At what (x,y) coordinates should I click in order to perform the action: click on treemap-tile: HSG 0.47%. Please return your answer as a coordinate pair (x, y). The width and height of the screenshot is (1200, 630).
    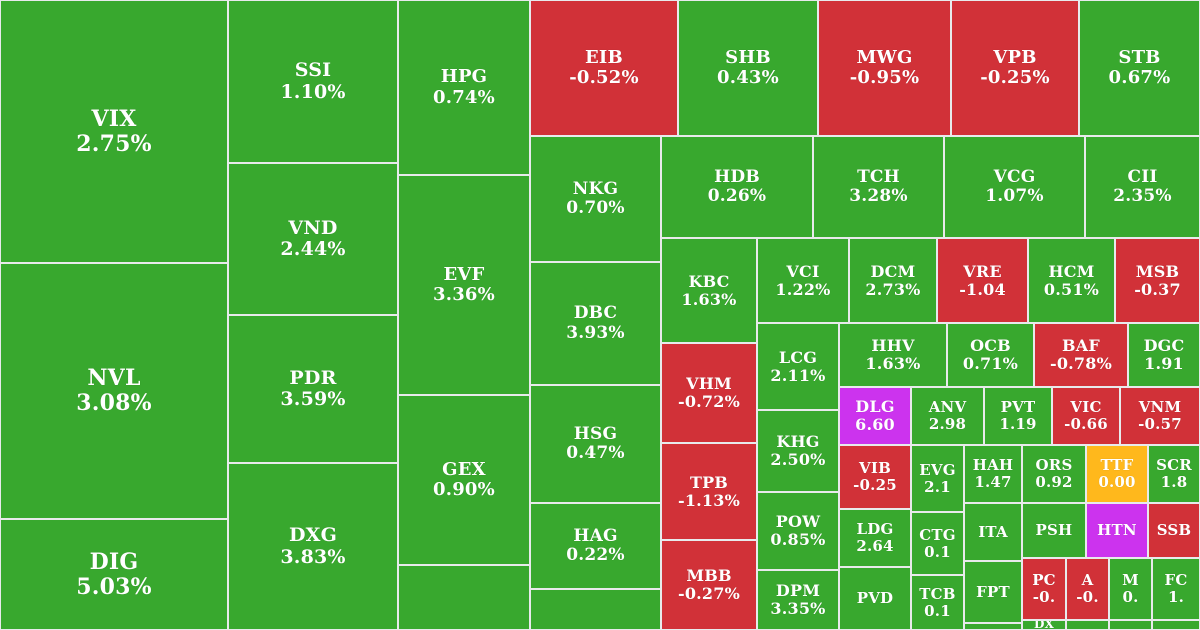
    Looking at the image, I should click on (595, 444).